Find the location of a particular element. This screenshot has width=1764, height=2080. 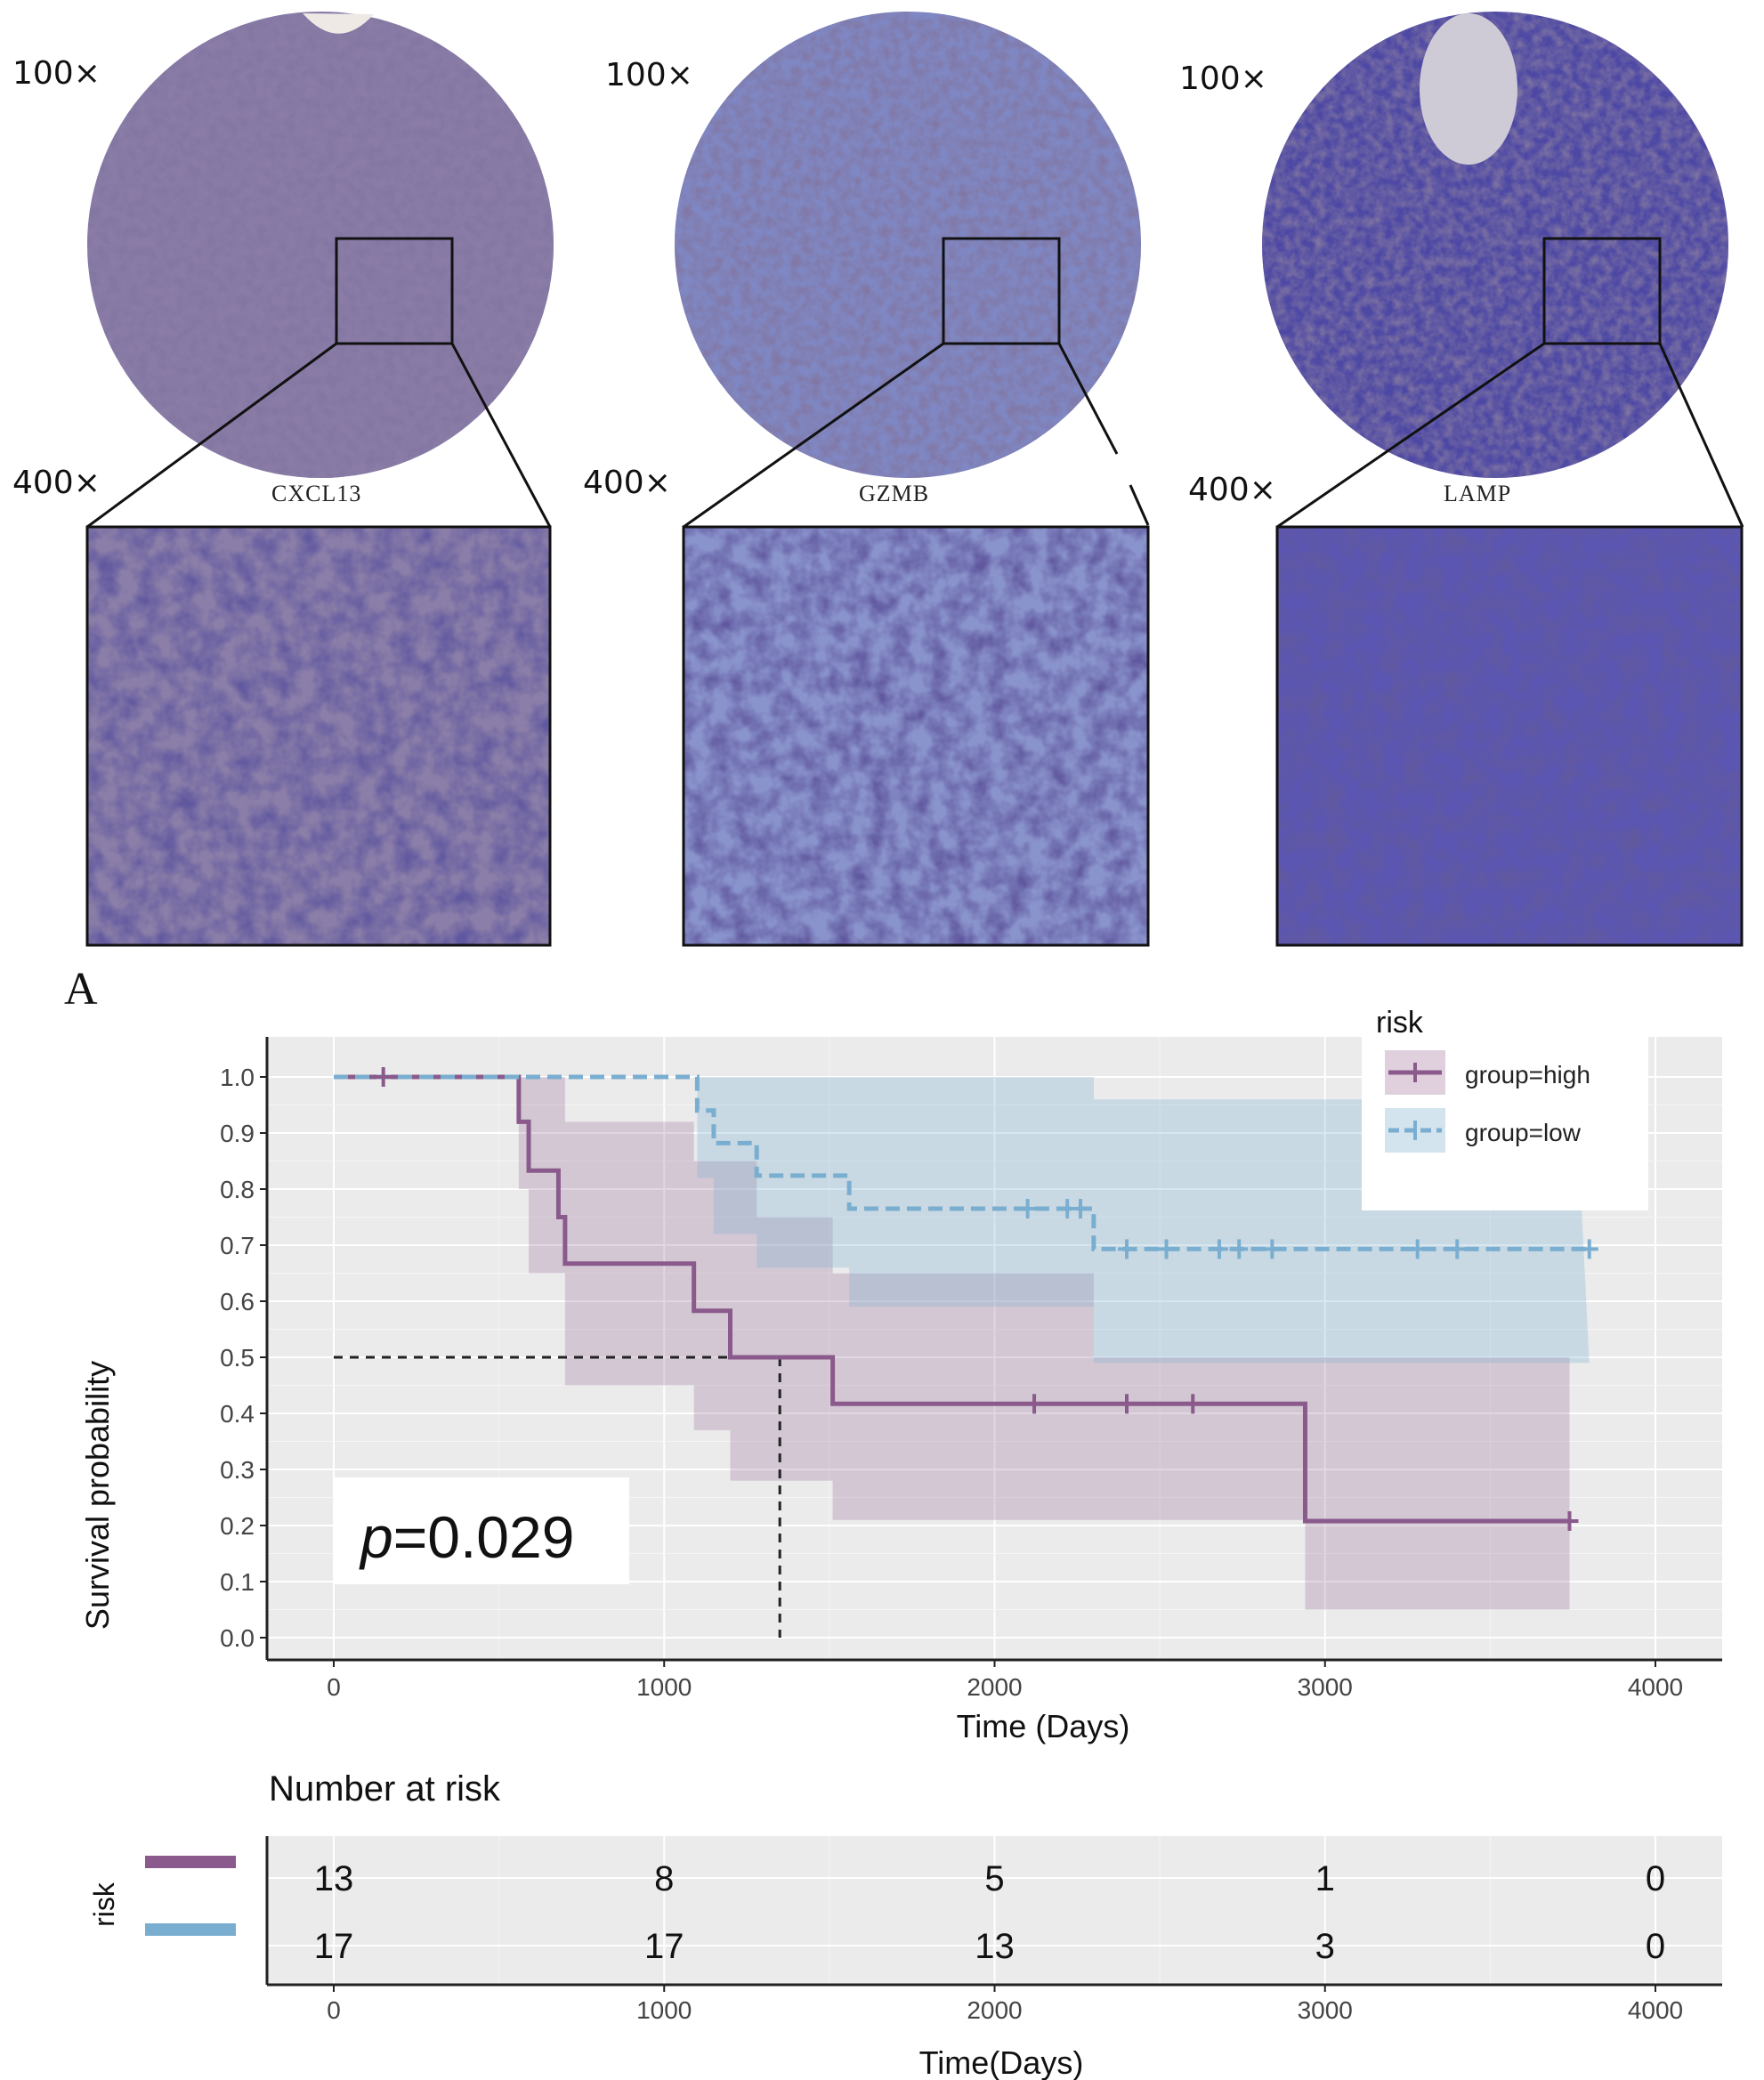

gzmb-low-mag-core is located at coordinates (908, 245).